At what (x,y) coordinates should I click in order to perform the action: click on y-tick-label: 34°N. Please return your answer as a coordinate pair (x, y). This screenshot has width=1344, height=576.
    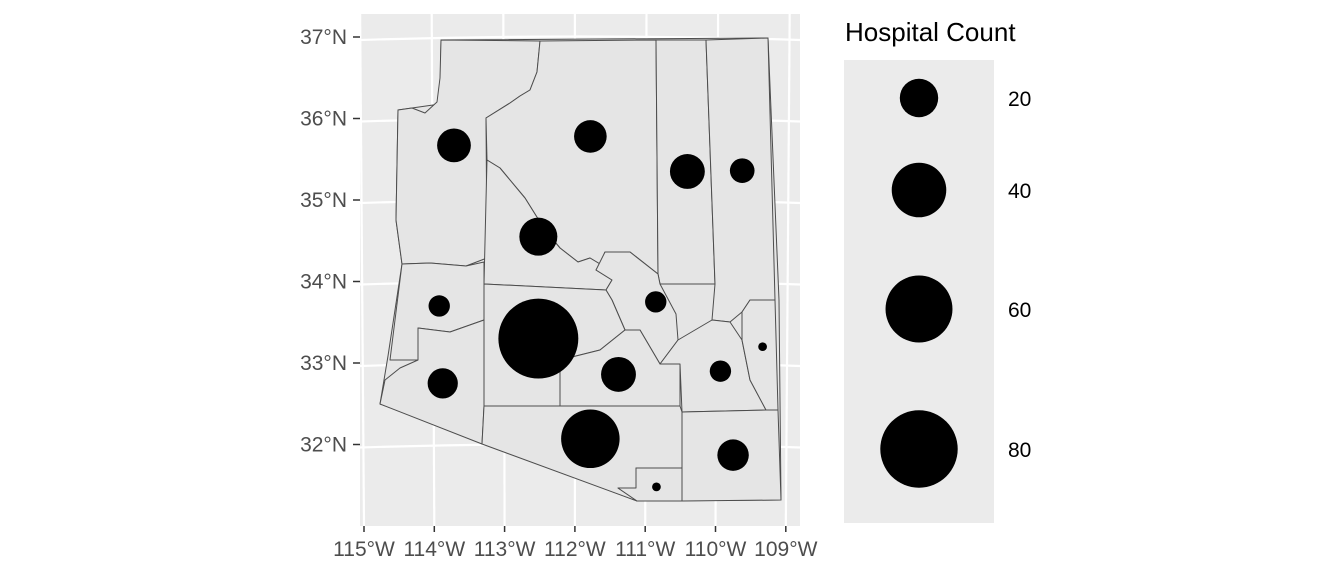
    Looking at the image, I should click on (323, 282).